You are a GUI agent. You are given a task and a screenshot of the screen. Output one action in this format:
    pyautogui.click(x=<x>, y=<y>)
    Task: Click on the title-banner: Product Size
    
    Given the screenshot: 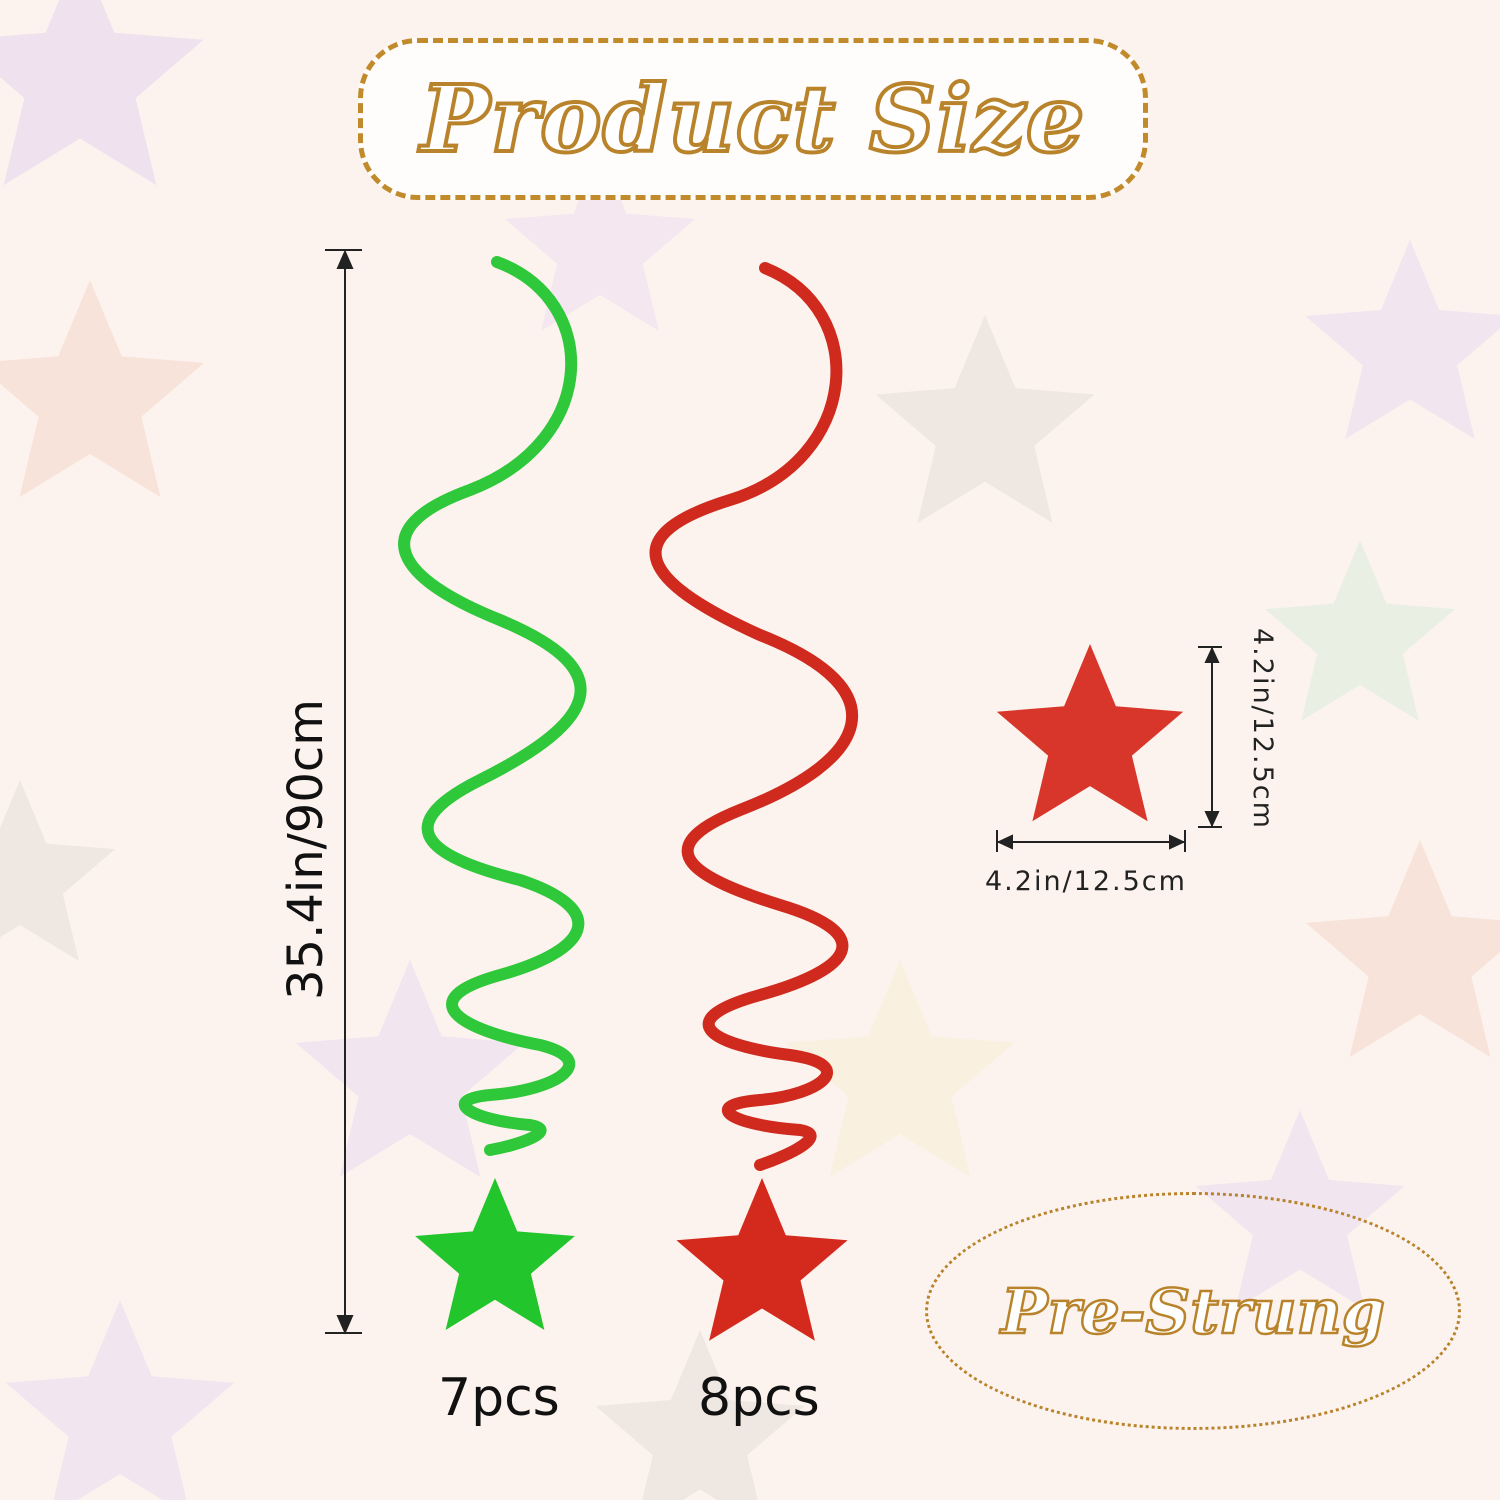 What is the action you would take?
    pyautogui.click(x=753, y=119)
    